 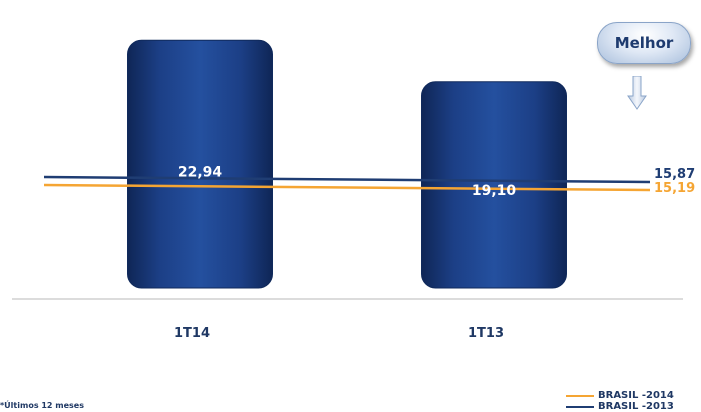 What do you see at coordinates (200, 164) in the screenshot?
I see `bar-1t14` at bounding box center [200, 164].